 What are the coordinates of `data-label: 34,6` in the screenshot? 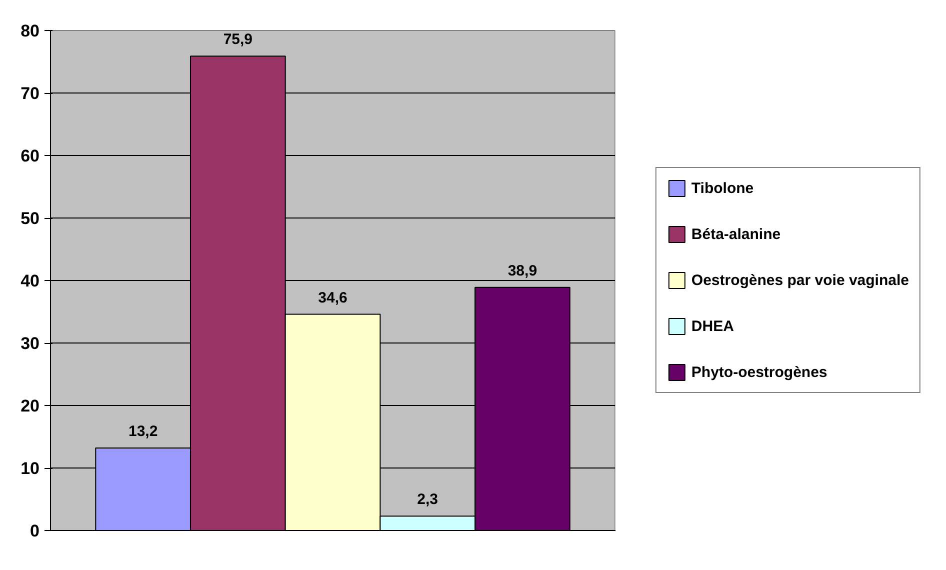 It's located at (333, 297).